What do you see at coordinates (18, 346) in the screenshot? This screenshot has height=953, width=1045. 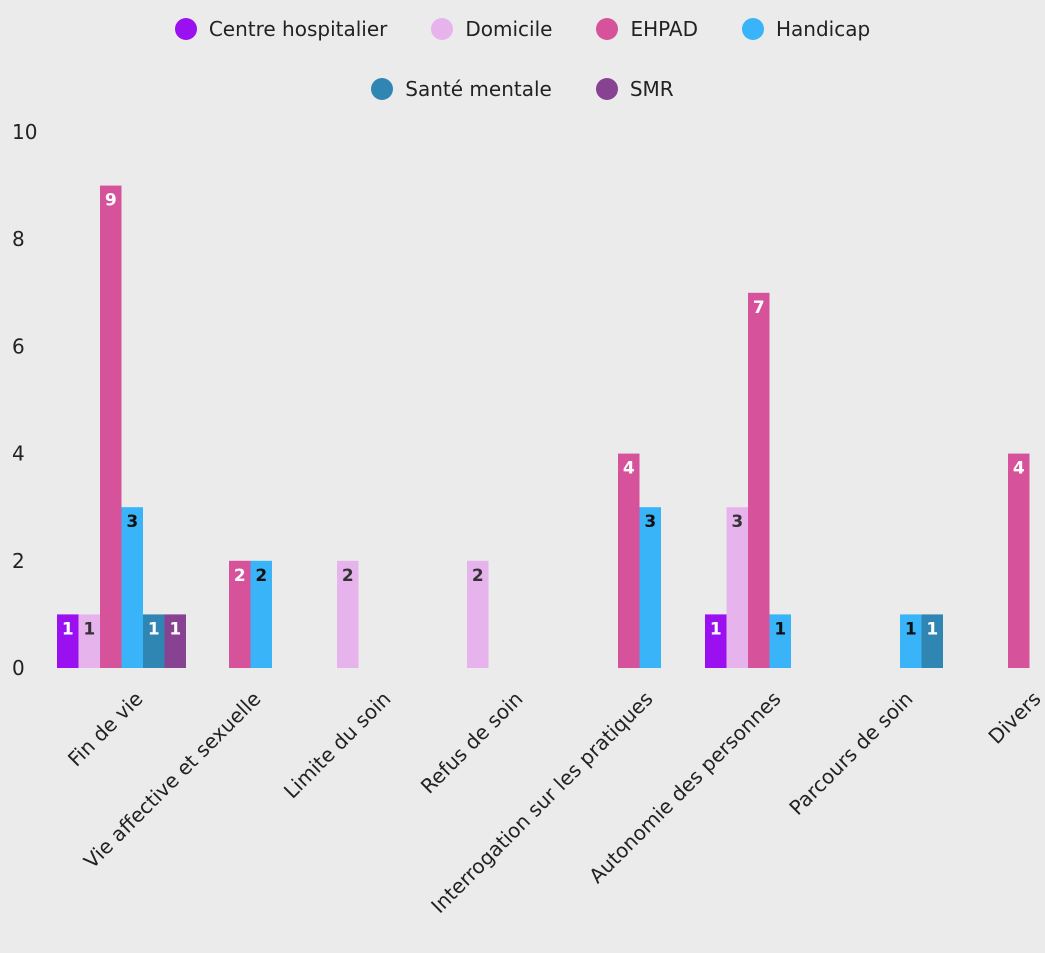 I see `y-tick-label: 6` at bounding box center [18, 346].